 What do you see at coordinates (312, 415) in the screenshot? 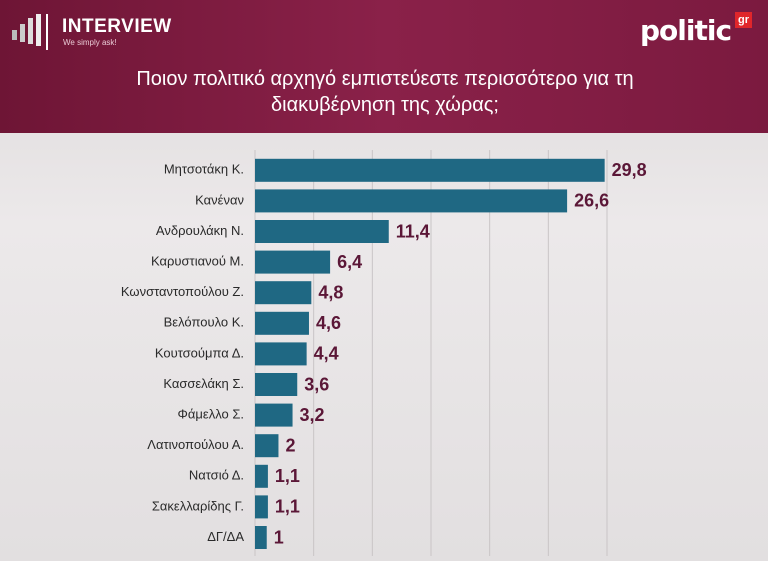
I see `value-label: 3,2` at bounding box center [312, 415].